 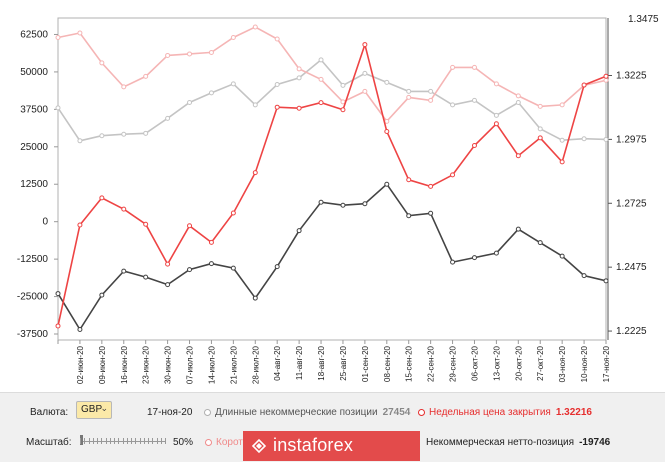 I want to click on legend-price: Недельная цена закрытия 1.32216, so click(x=505, y=412).